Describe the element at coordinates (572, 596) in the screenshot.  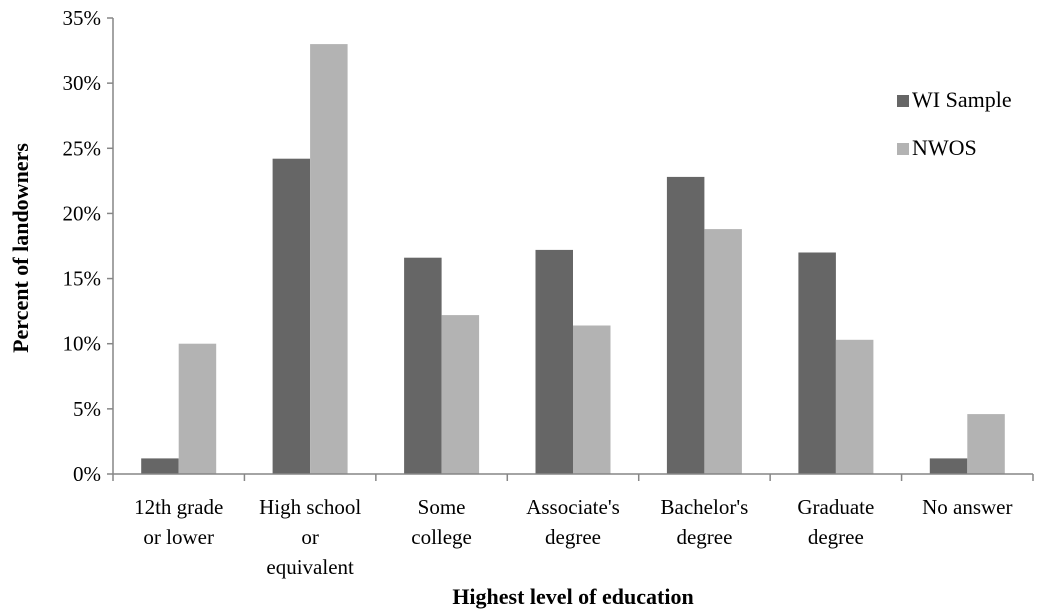
I see `x-axis-title: Highest level of education` at that location.